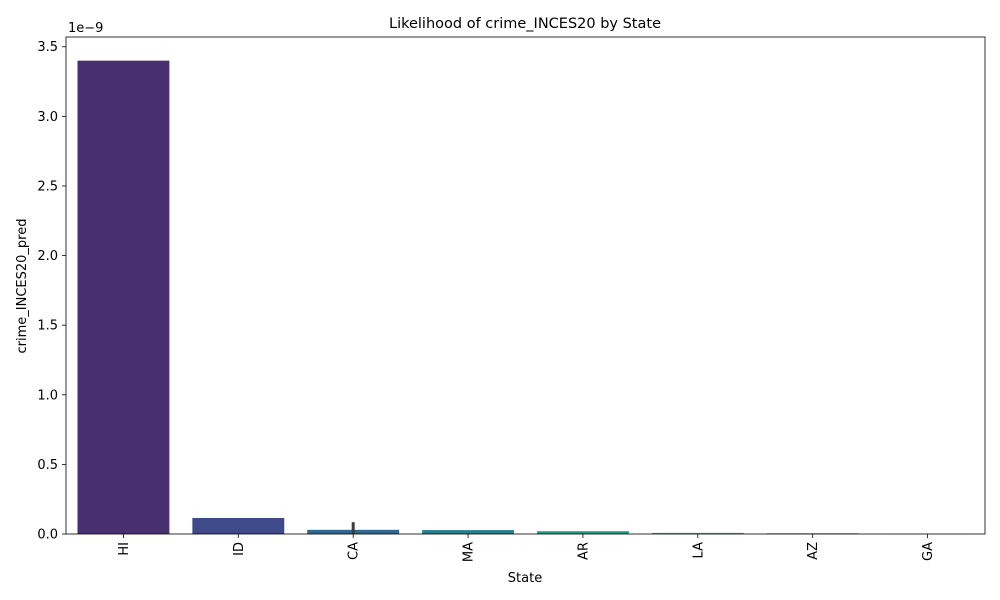 Image resolution: width=1000 pixels, height=600 pixels. I want to click on bar-la, so click(697, 533).